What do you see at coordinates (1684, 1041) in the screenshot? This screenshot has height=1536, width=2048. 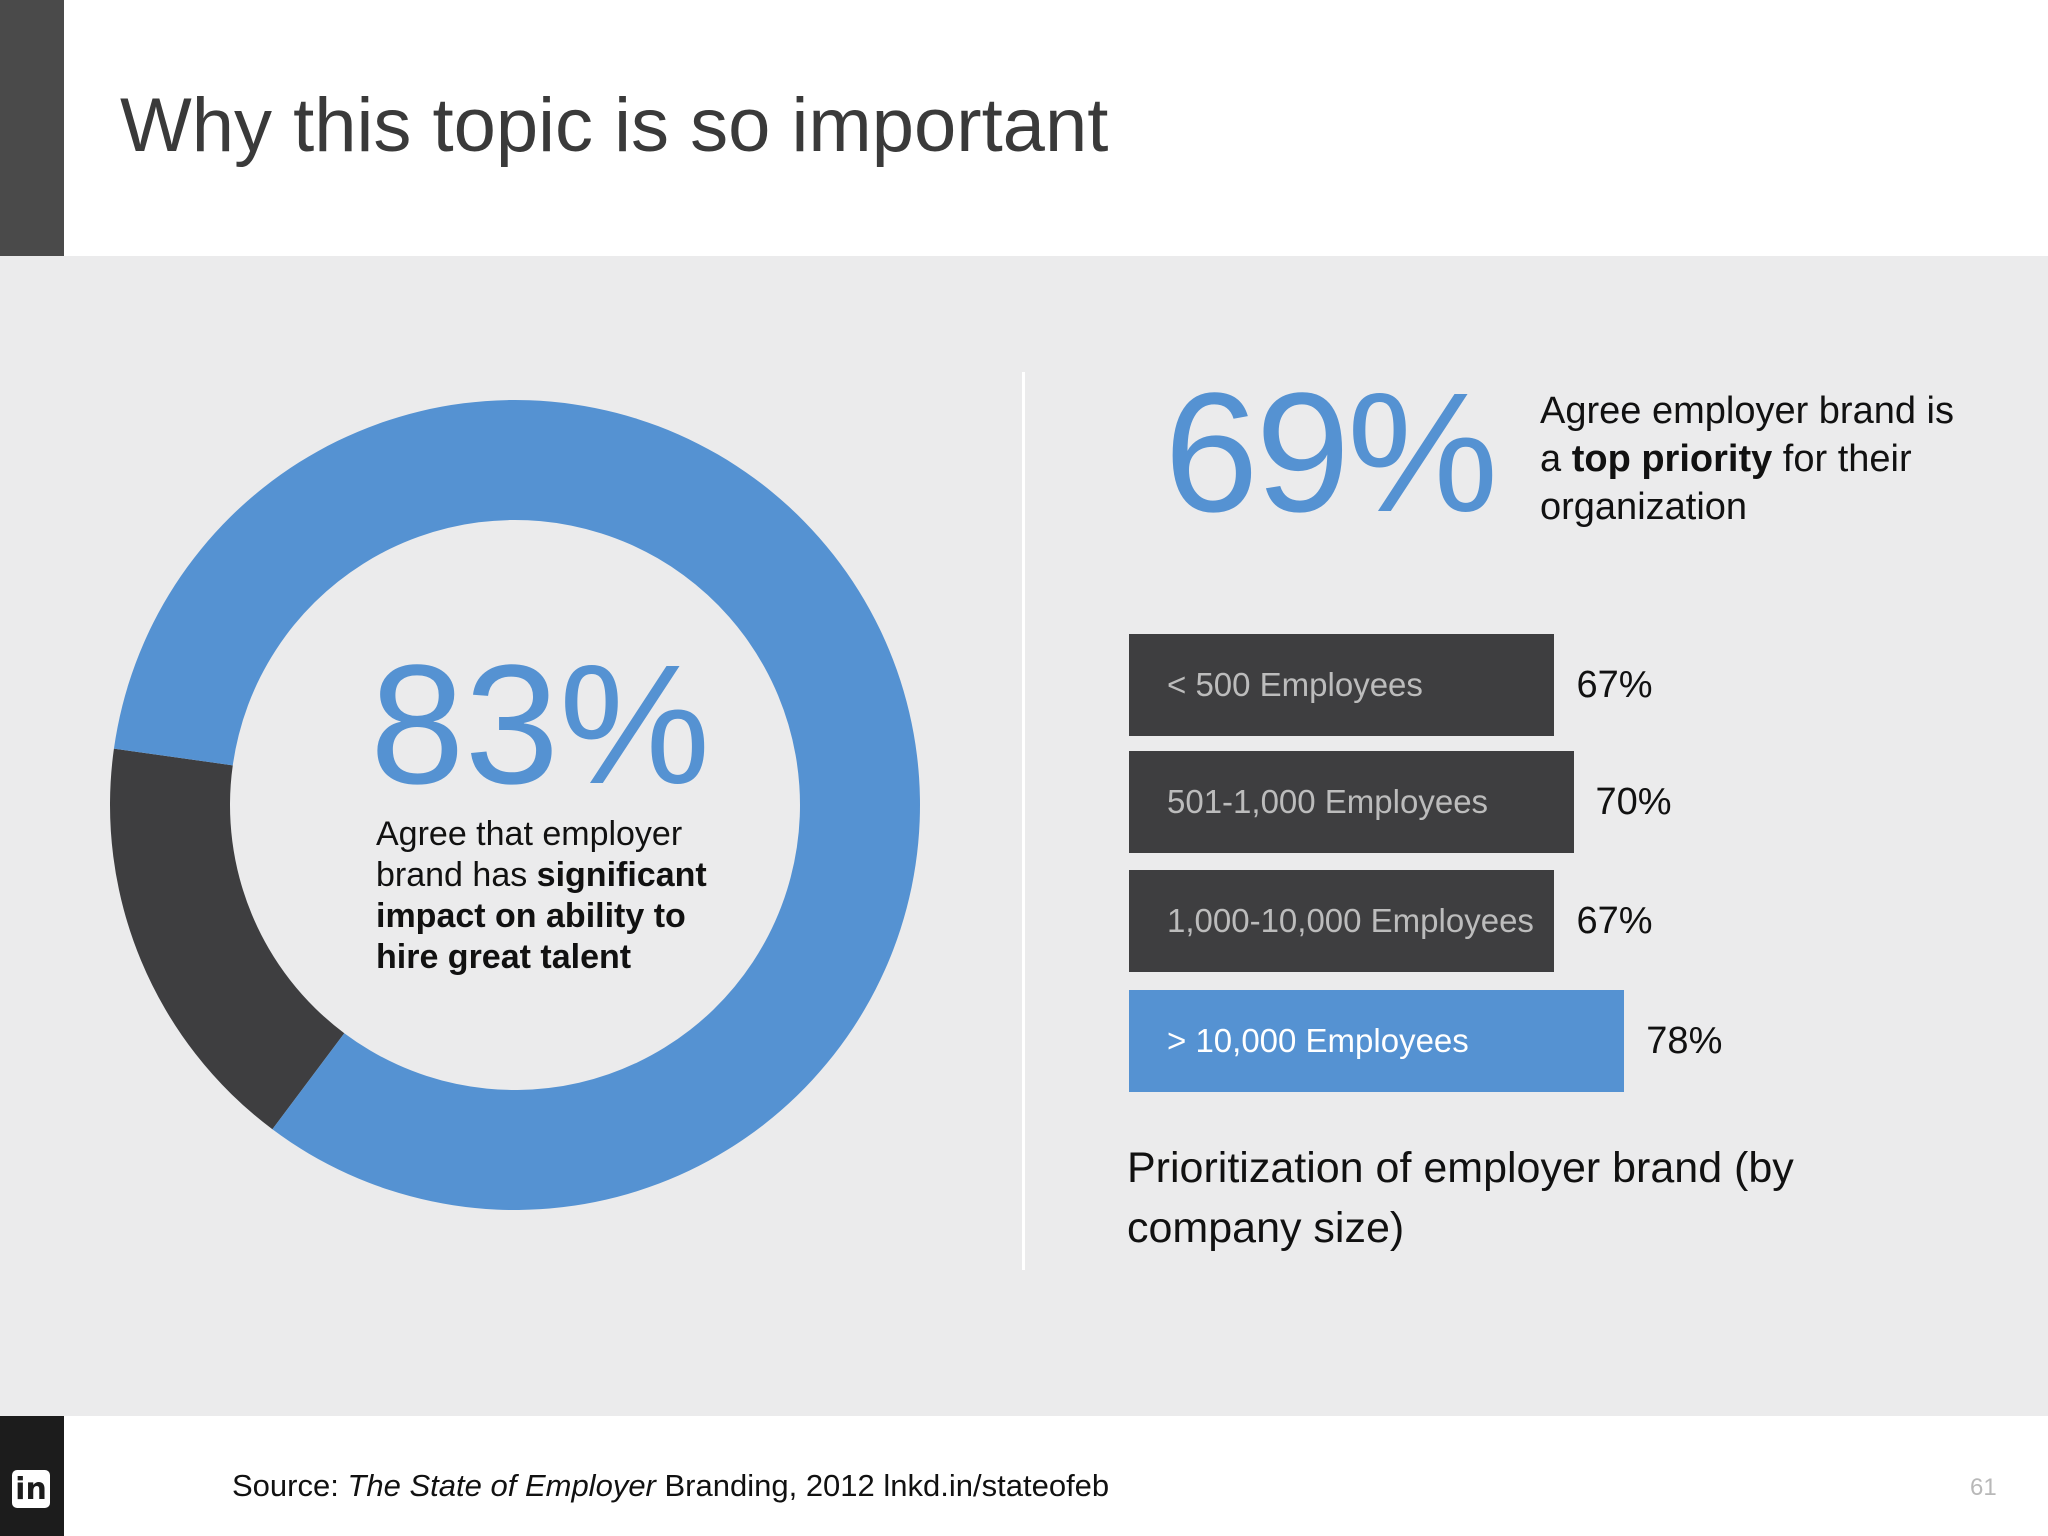 I see `bar-value-label: 78%` at bounding box center [1684, 1041].